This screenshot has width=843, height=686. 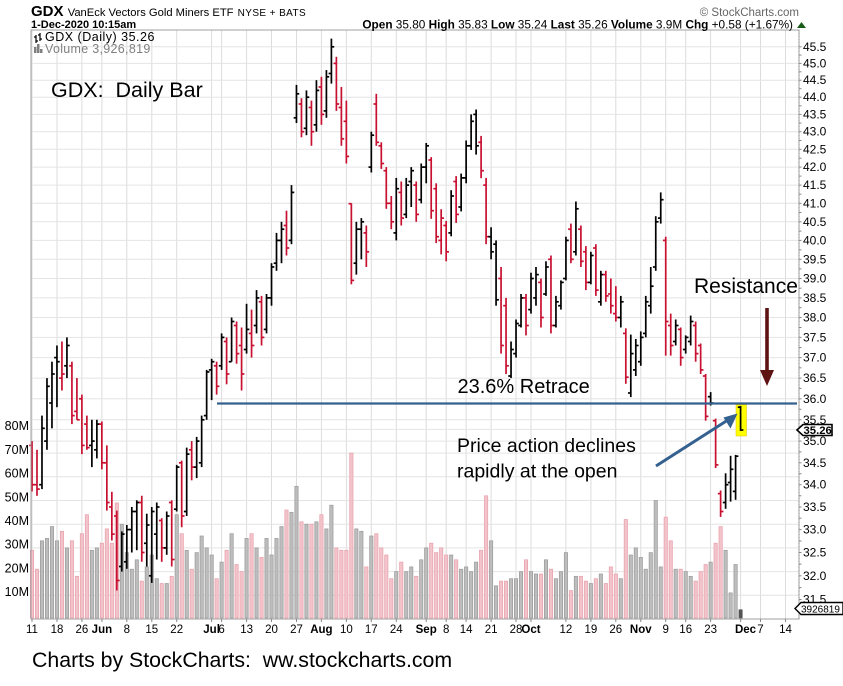 I want to click on svg-text: 39.0, so click(x=815, y=279).